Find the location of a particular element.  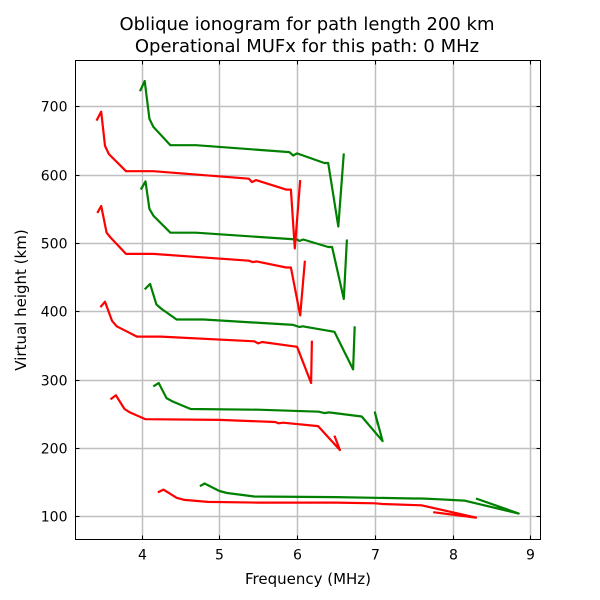

x-tick-label: 6 is located at coordinates (297, 556).